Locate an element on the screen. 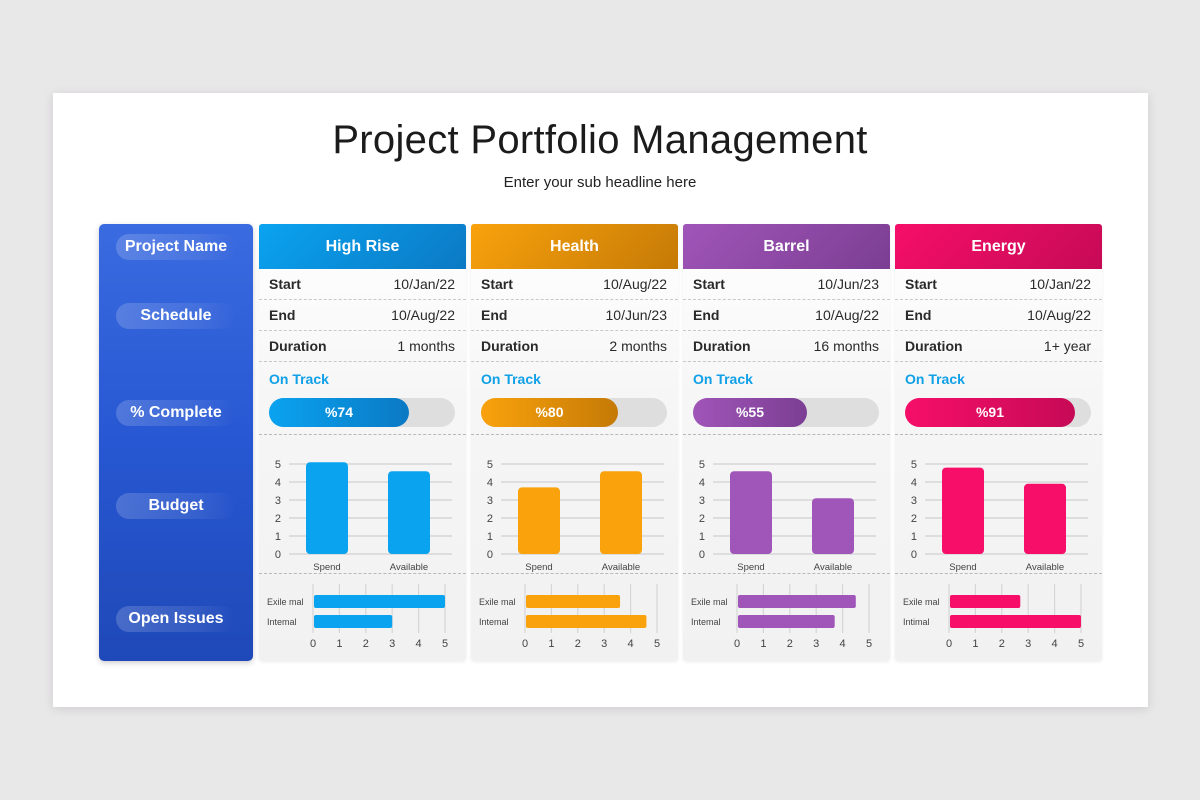 The height and width of the screenshot is (800, 1200). open-issues-chart: 0 1 2 3 4 5 Exile mal Intemal is located at coordinates (569, 617).